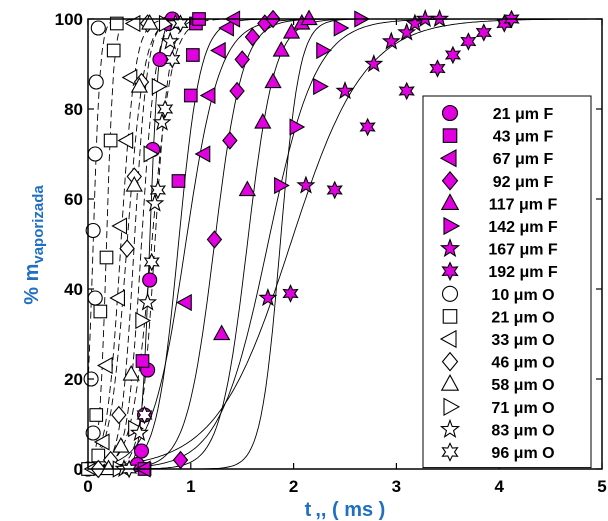  Describe the element at coordinates (522, 340) in the screenshot. I see `legend-label: 33 μm O` at that location.